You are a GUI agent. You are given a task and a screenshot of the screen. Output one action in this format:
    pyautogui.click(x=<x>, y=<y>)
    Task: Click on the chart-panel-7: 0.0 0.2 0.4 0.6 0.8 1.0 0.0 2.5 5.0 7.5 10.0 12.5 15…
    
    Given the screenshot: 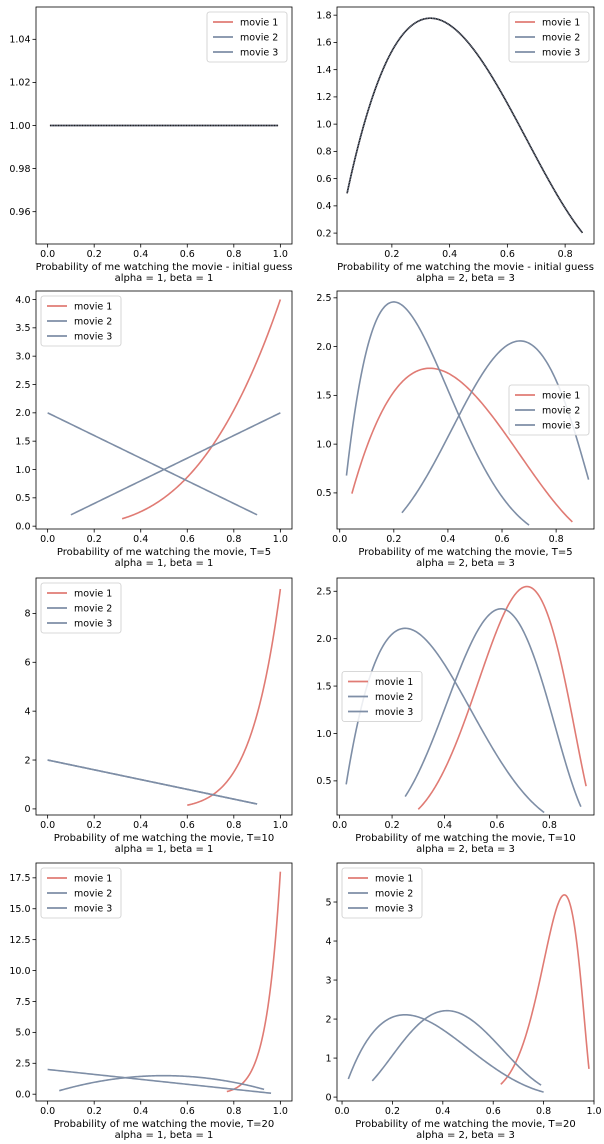 What is the action you would take?
    pyautogui.click(x=151, y=1001)
    